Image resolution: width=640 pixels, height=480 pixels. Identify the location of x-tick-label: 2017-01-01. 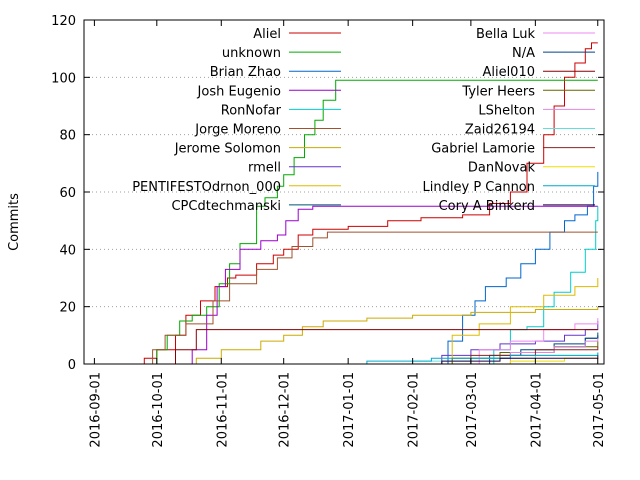
(349, 410).